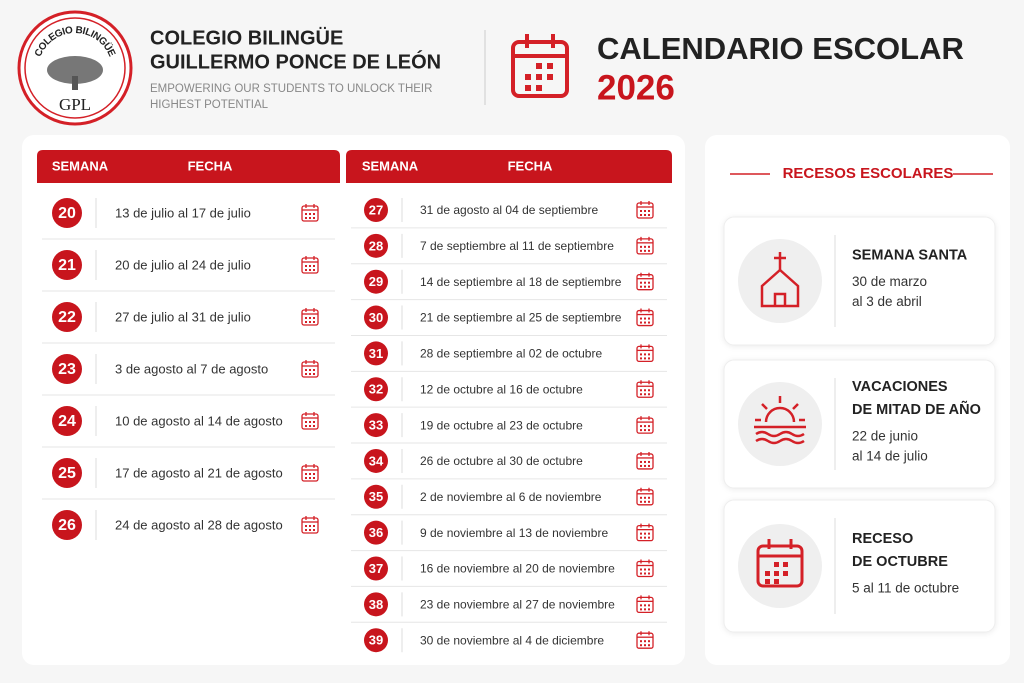  I want to click on receso-title: DE OCTUBRE, so click(900, 562).